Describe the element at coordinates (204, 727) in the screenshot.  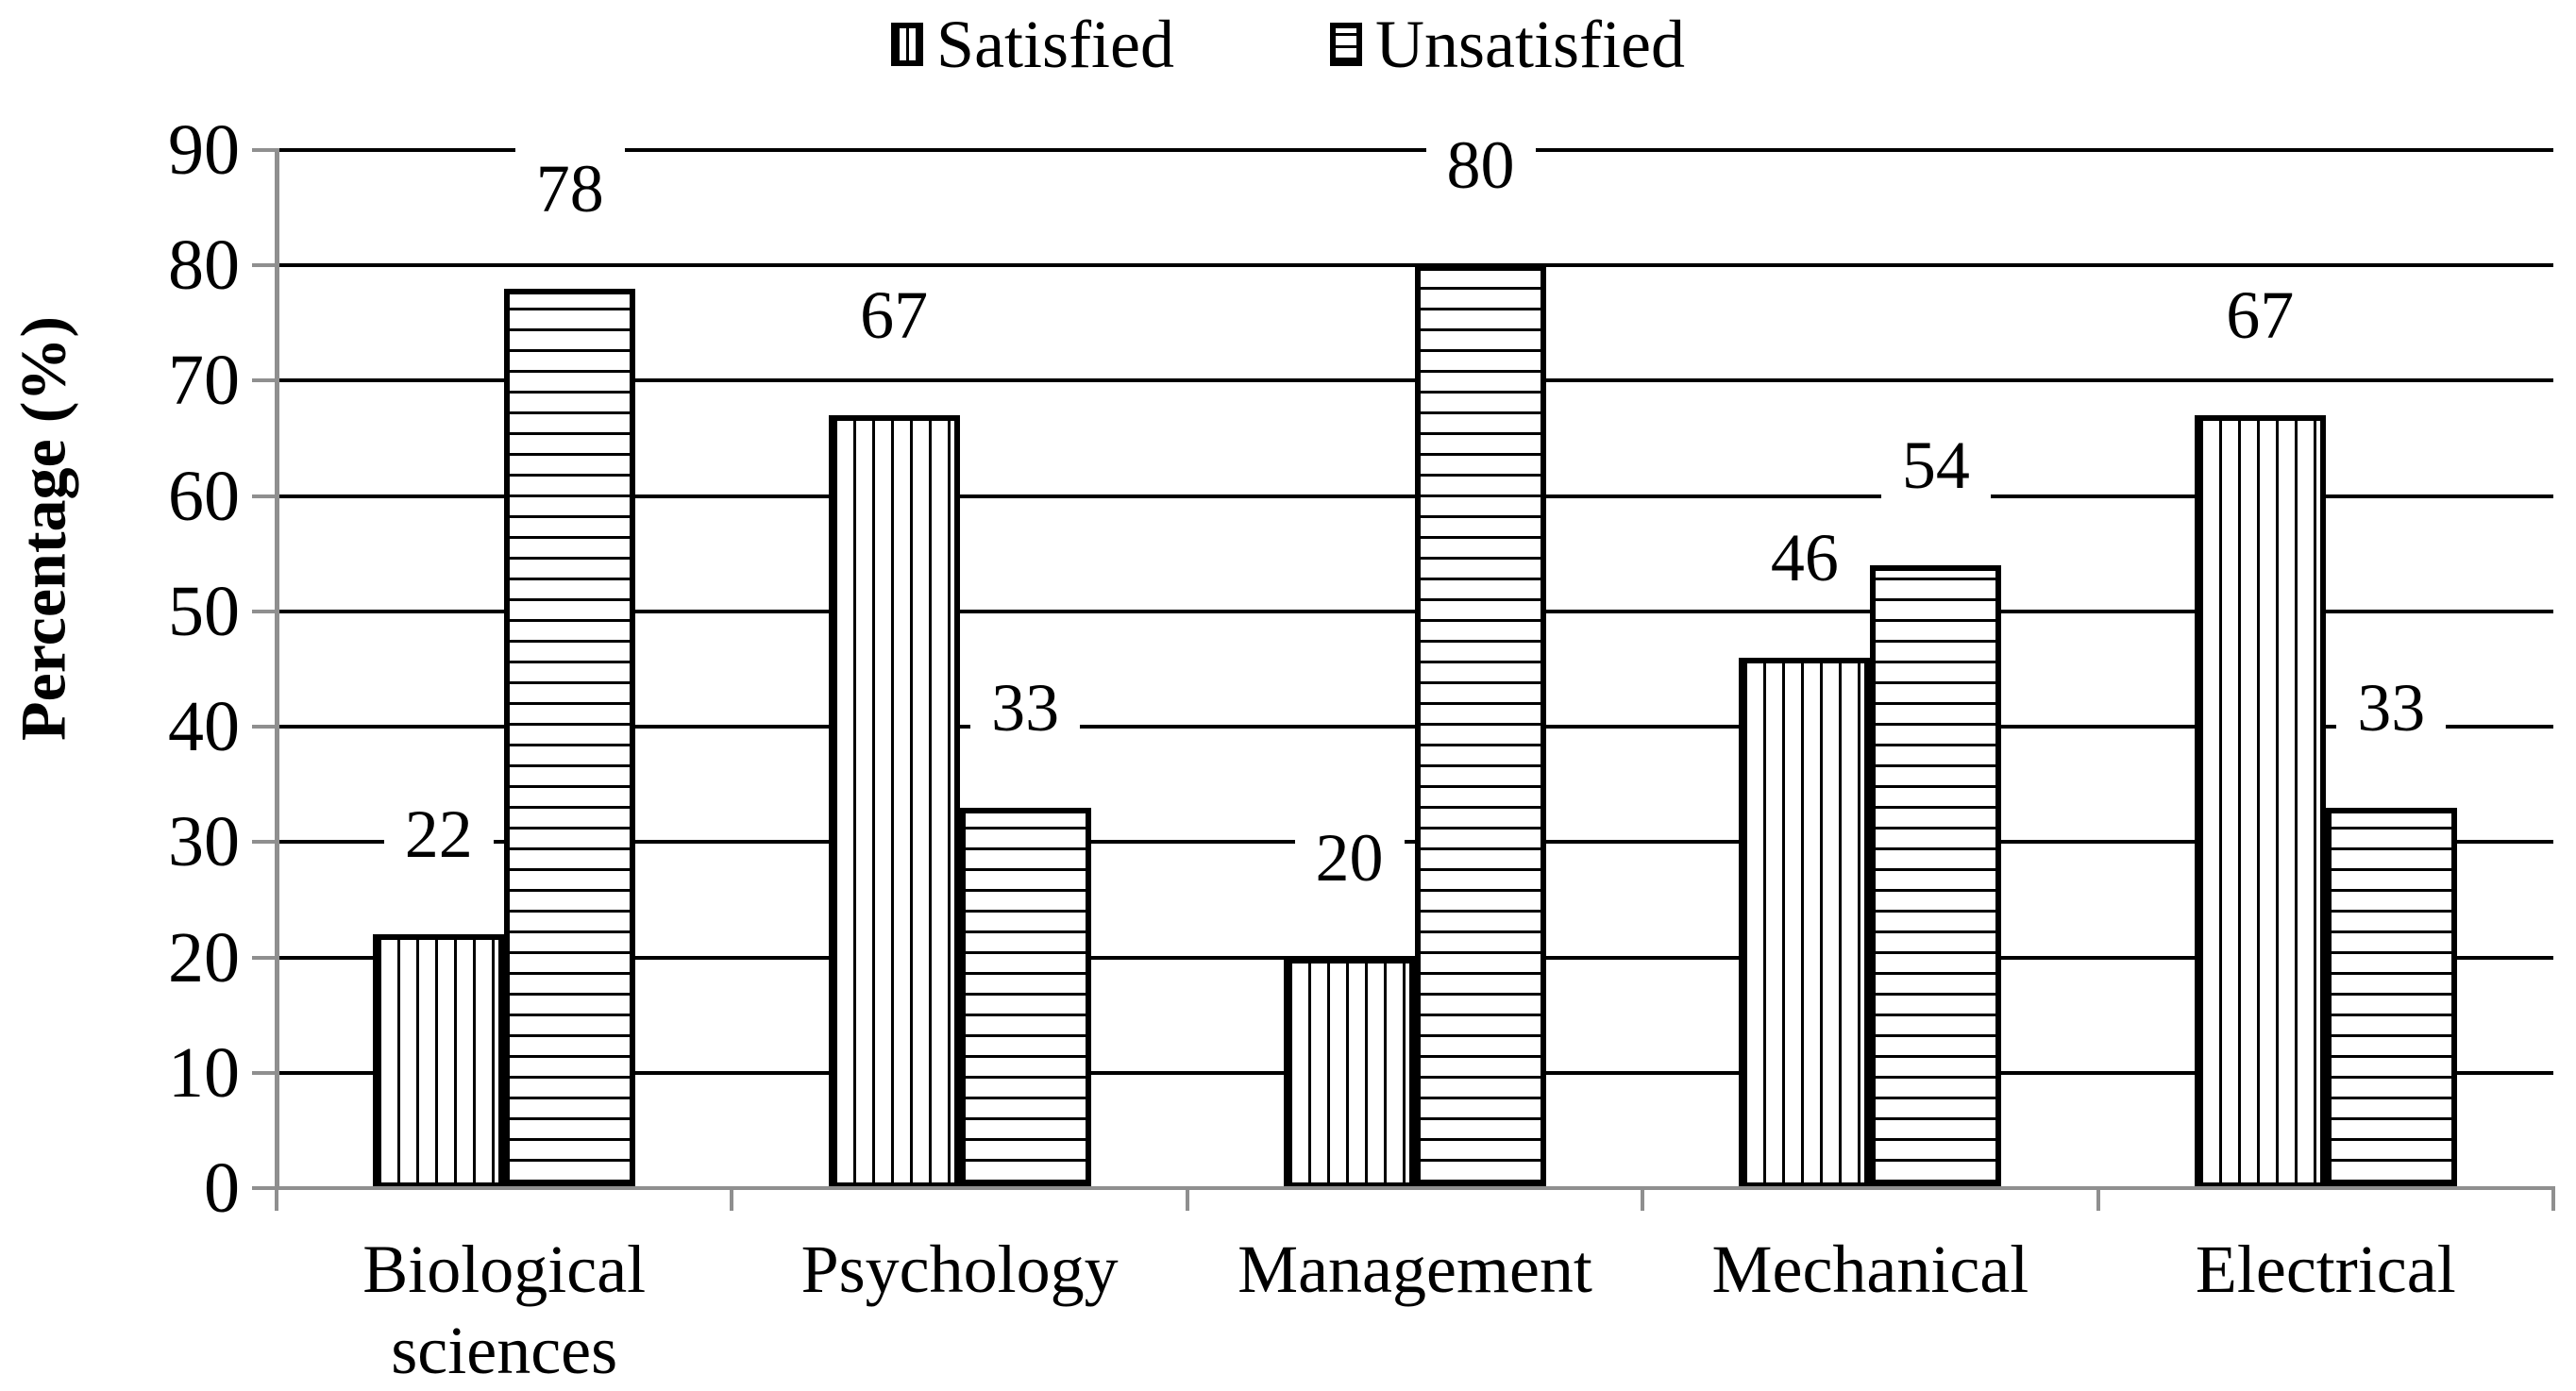
I see `y-tick-label-40: 40` at that location.